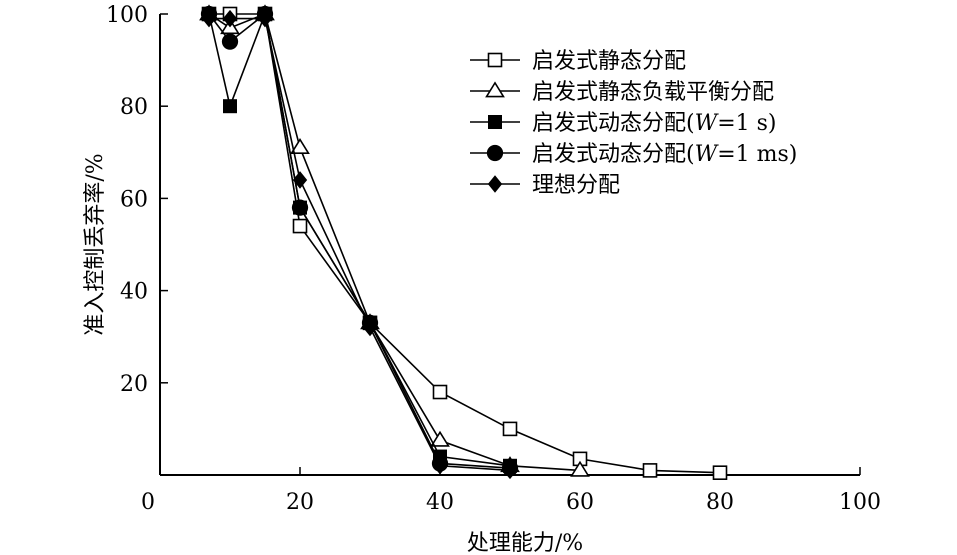 The image size is (957, 555). I want to click on legend-label: 理想分配, so click(576, 185).